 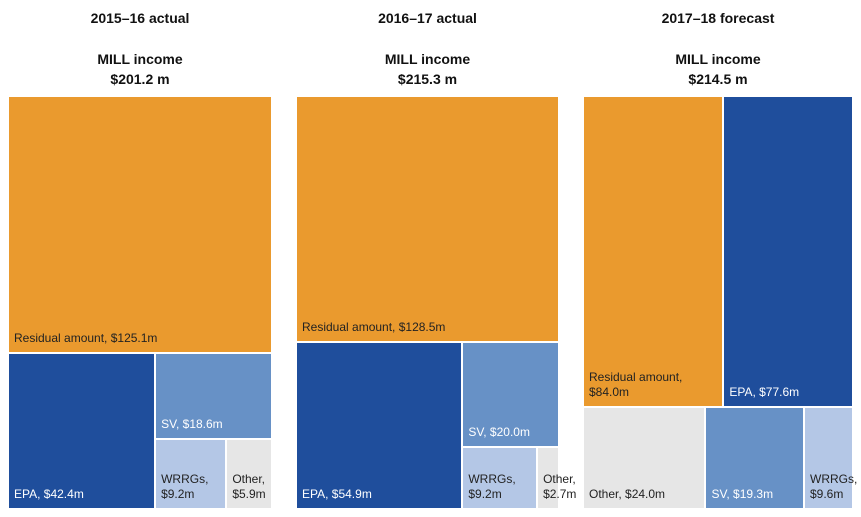 What do you see at coordinates (754, 458) in the screenshot?
I see `treemap-cell: SV, $19.3m` at bounding box center [754, 458].